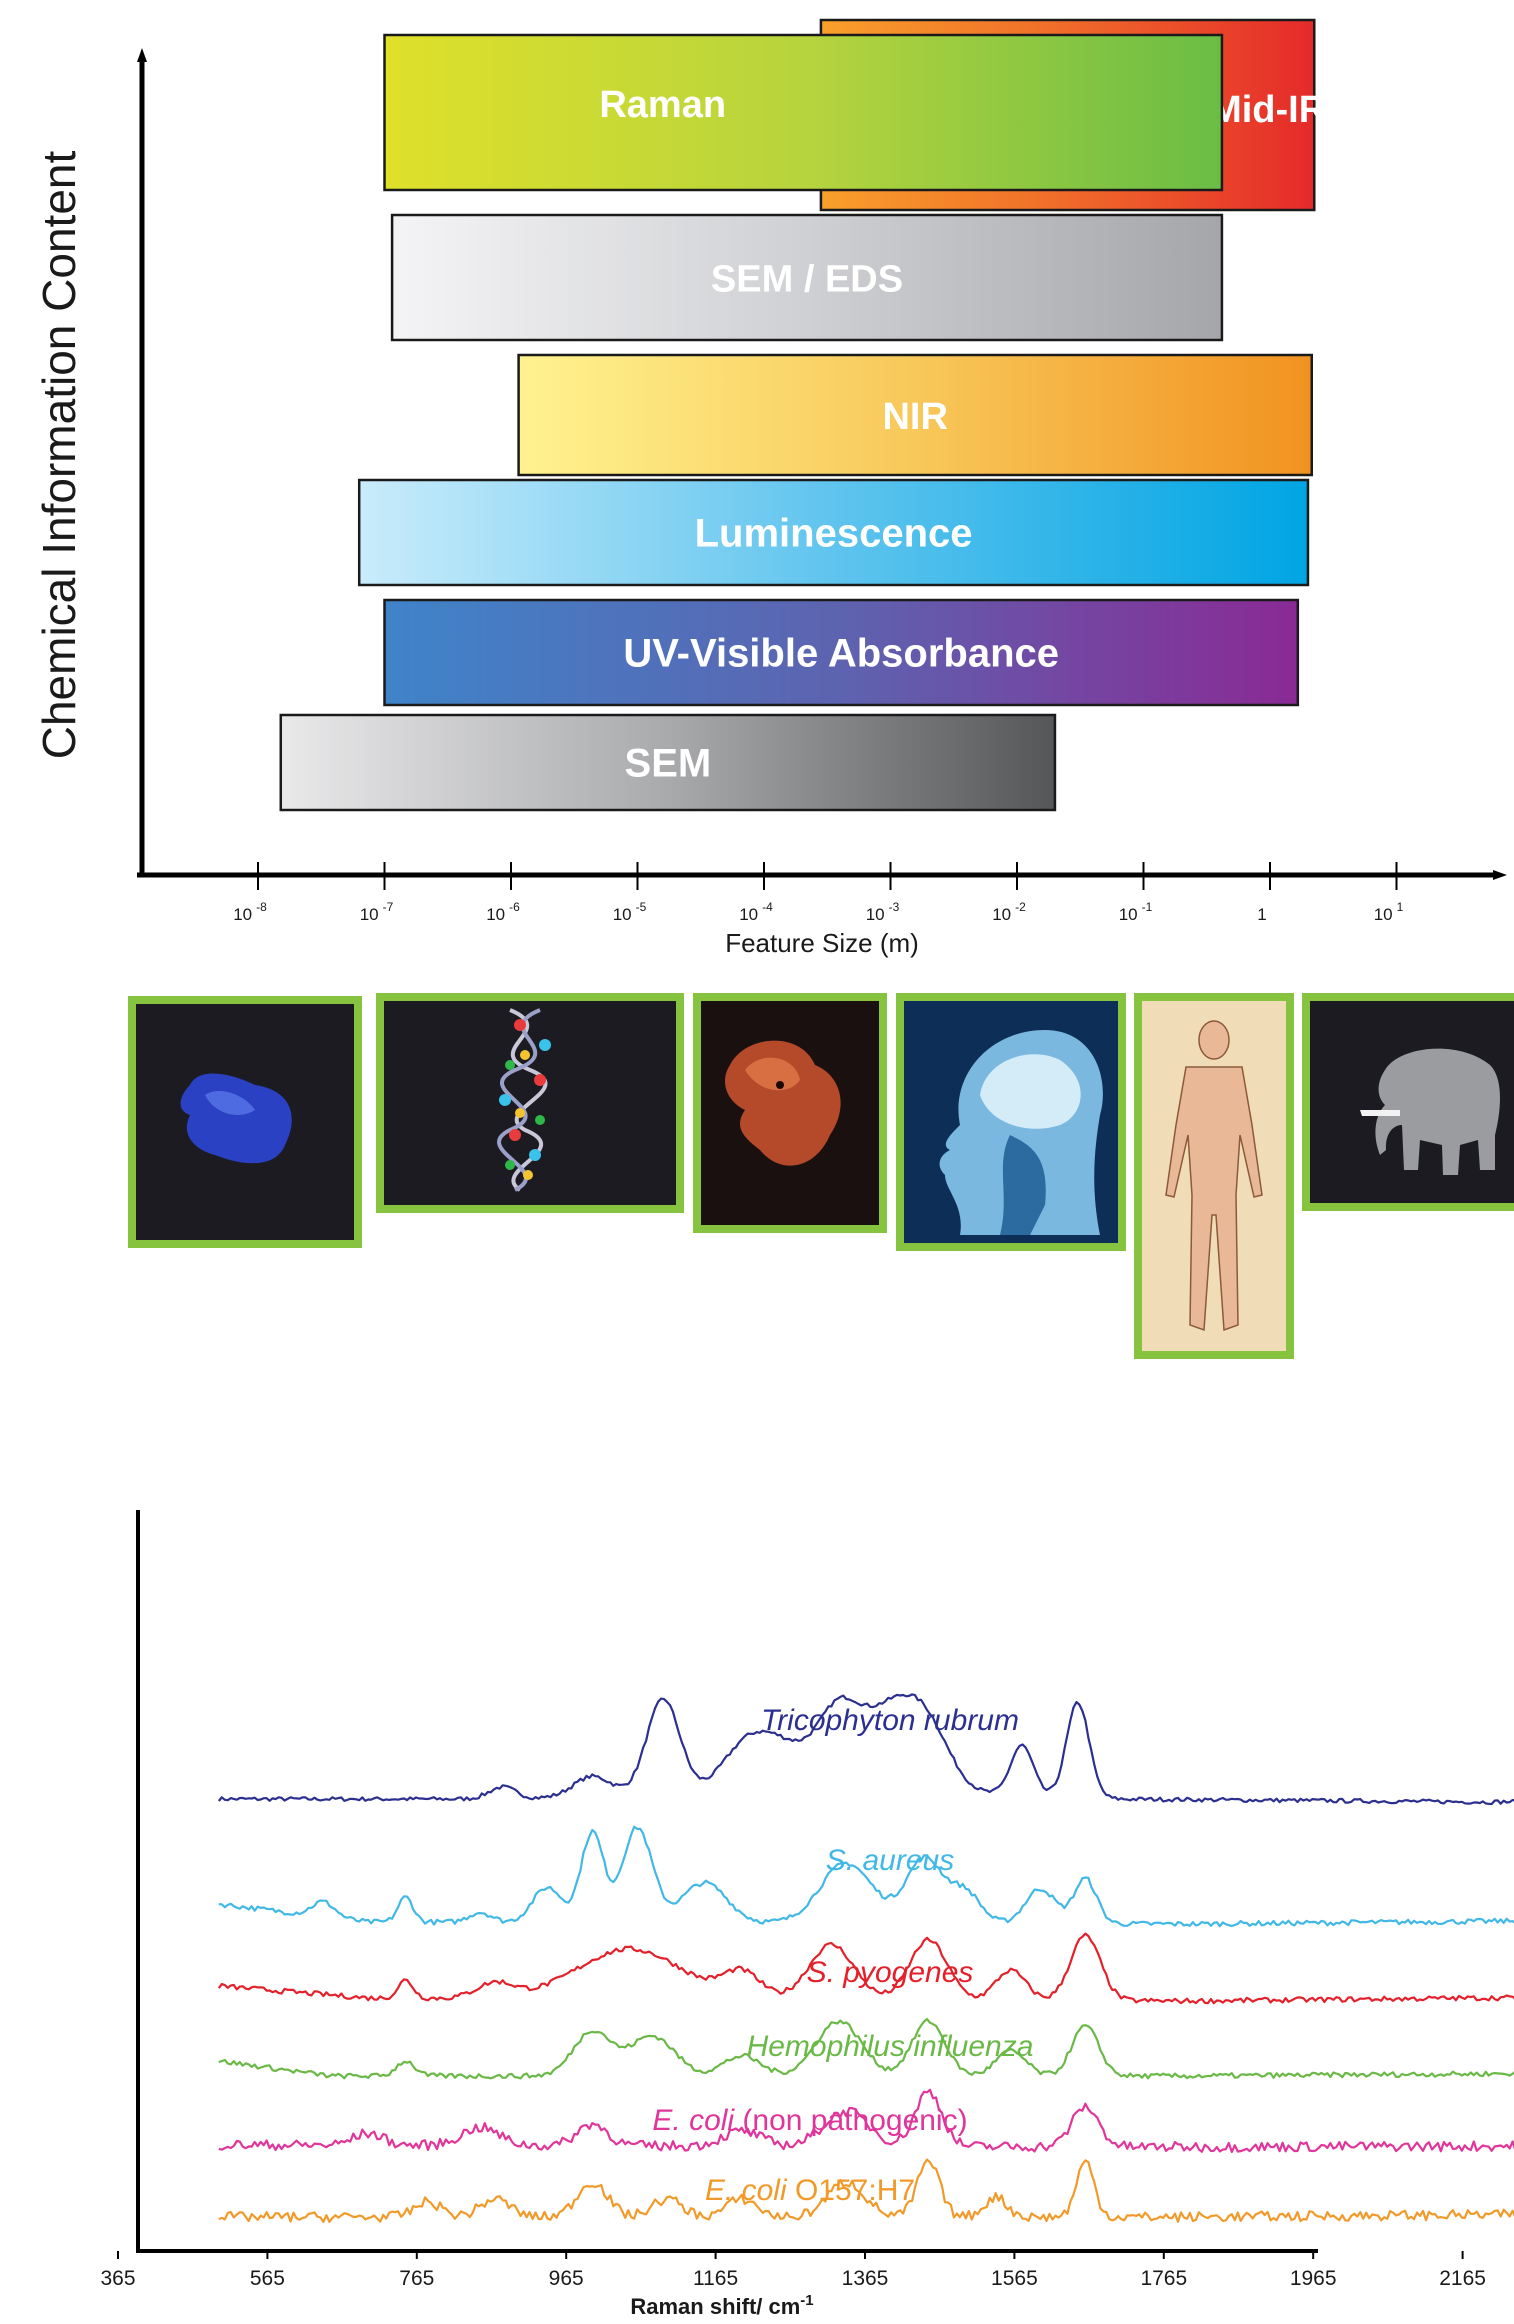  I want to click on x-tick-label: 10 -5, so click(630, 912).